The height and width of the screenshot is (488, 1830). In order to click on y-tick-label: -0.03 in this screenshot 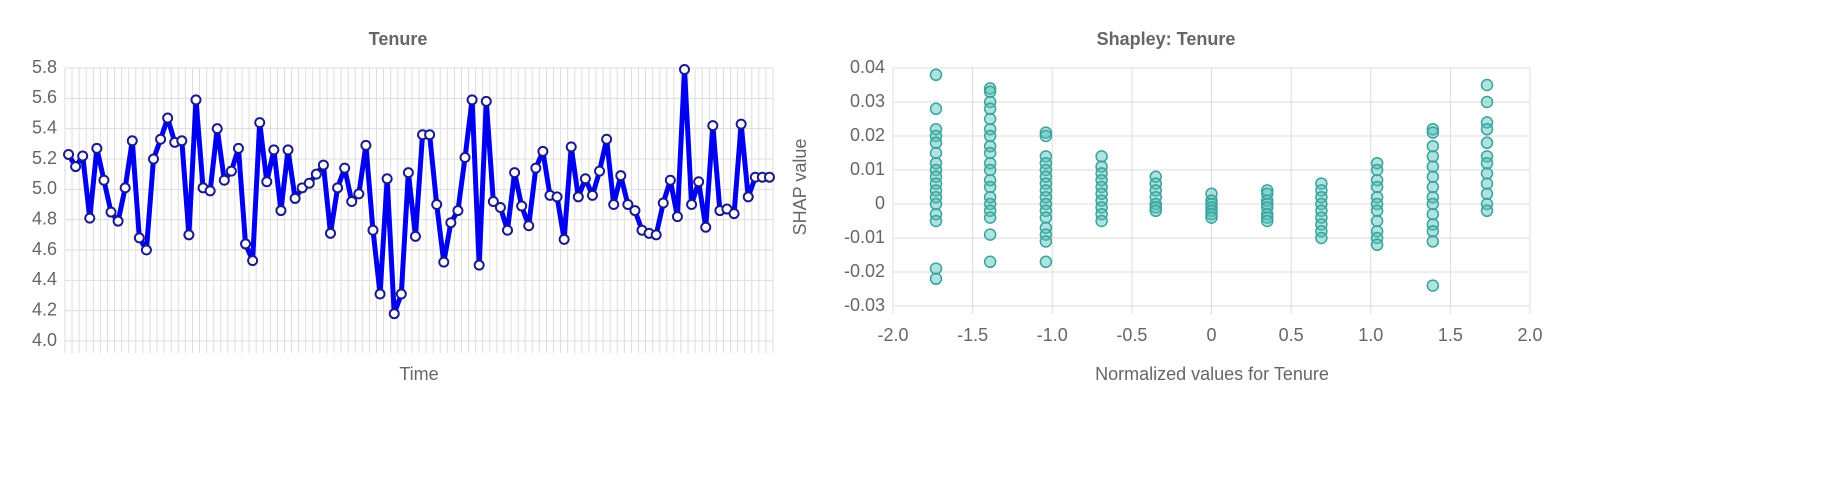, I will do `click(864, 305)`.